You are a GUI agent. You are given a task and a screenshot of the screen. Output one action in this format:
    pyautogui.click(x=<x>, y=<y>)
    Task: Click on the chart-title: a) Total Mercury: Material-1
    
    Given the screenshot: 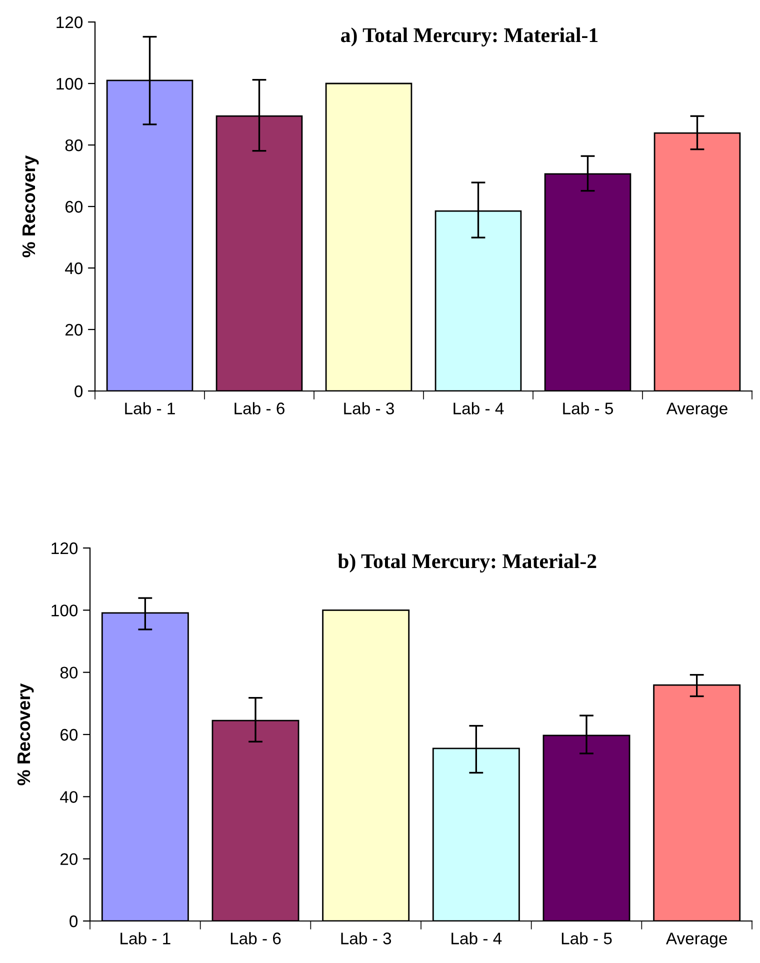 What is the action you would take?
    pyautogui.click(x=469, y=37)
    